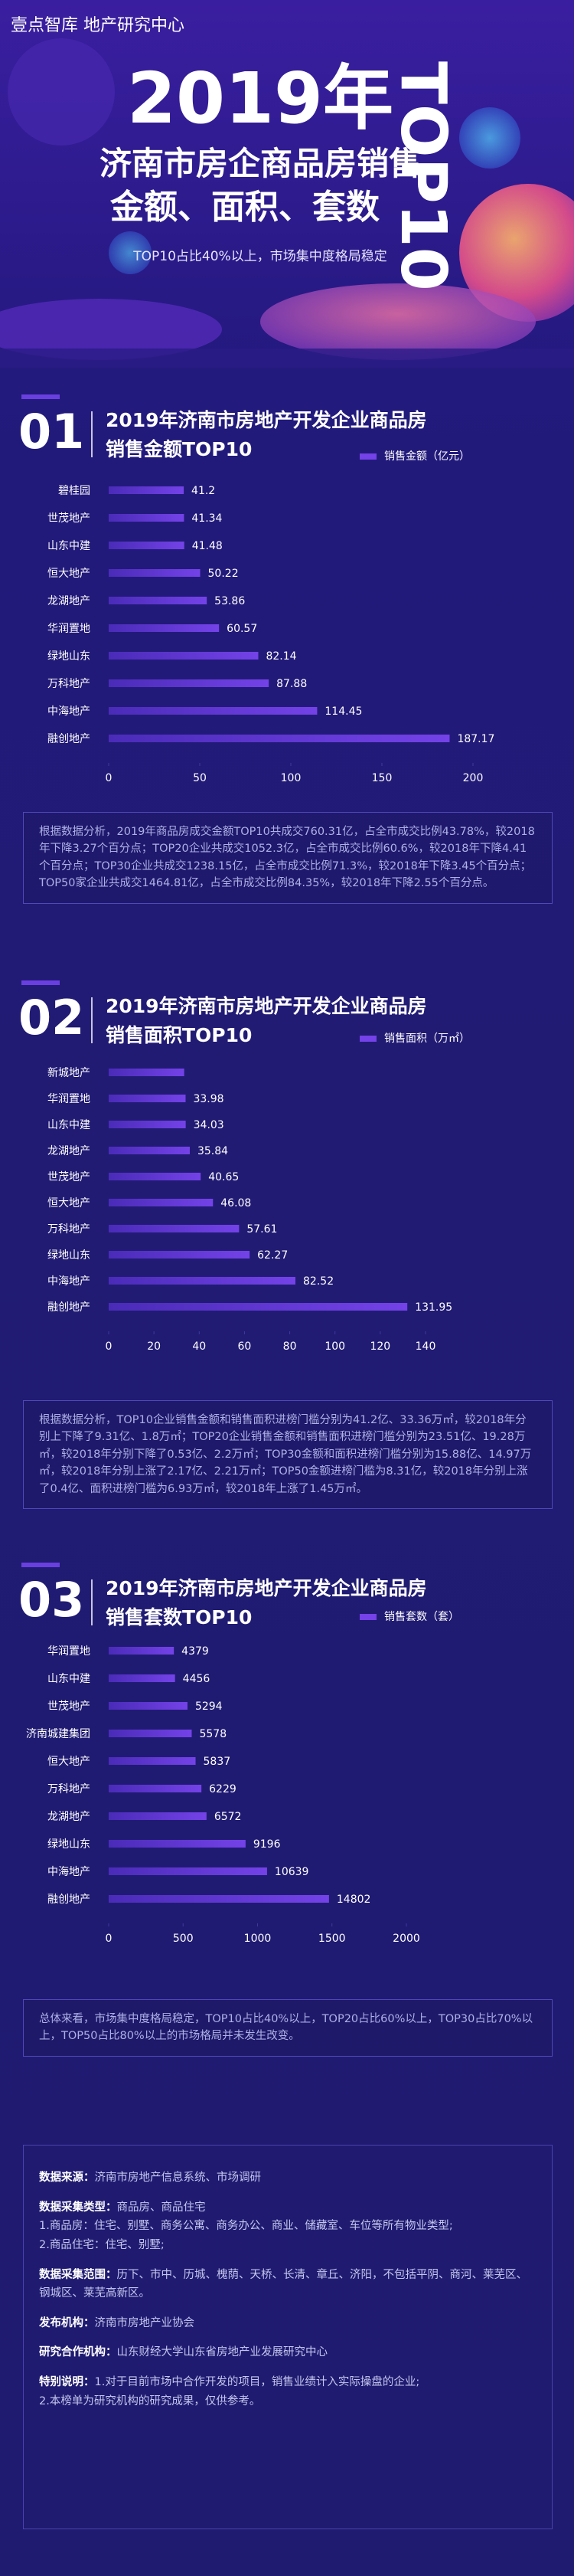  What do you see at coordinates (229, 601) in the screenshot?
I see `value-label: 53.86` at bounding box center [229, 601].